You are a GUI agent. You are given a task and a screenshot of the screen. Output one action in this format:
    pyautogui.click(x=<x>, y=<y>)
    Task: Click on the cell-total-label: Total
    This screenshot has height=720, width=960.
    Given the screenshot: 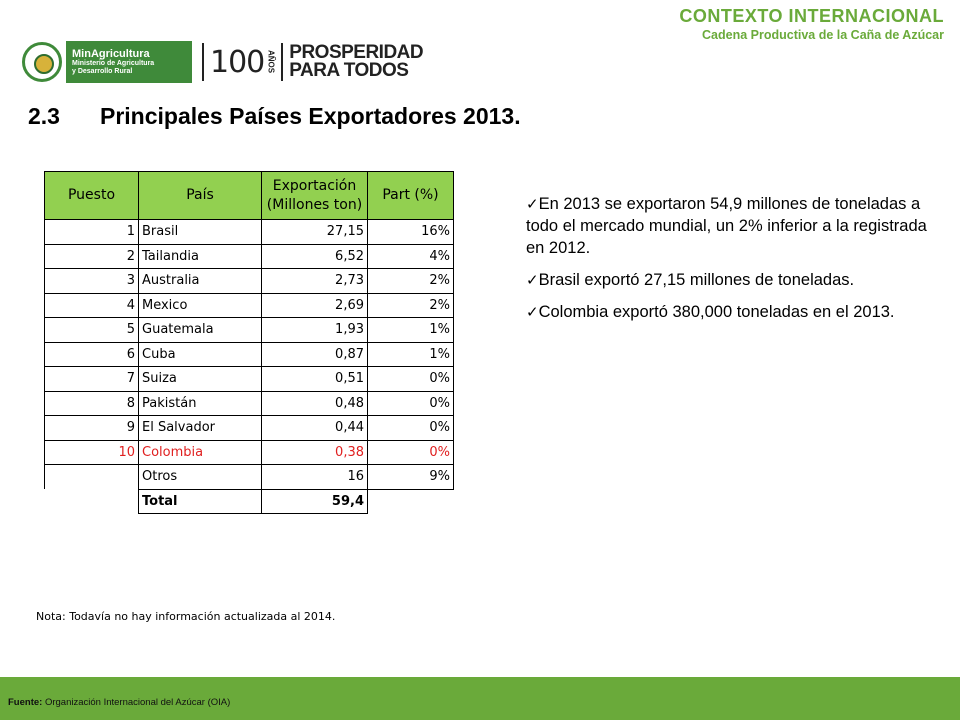 What is the action you would take?
    pyautogui.click(x=200, y=501)
    